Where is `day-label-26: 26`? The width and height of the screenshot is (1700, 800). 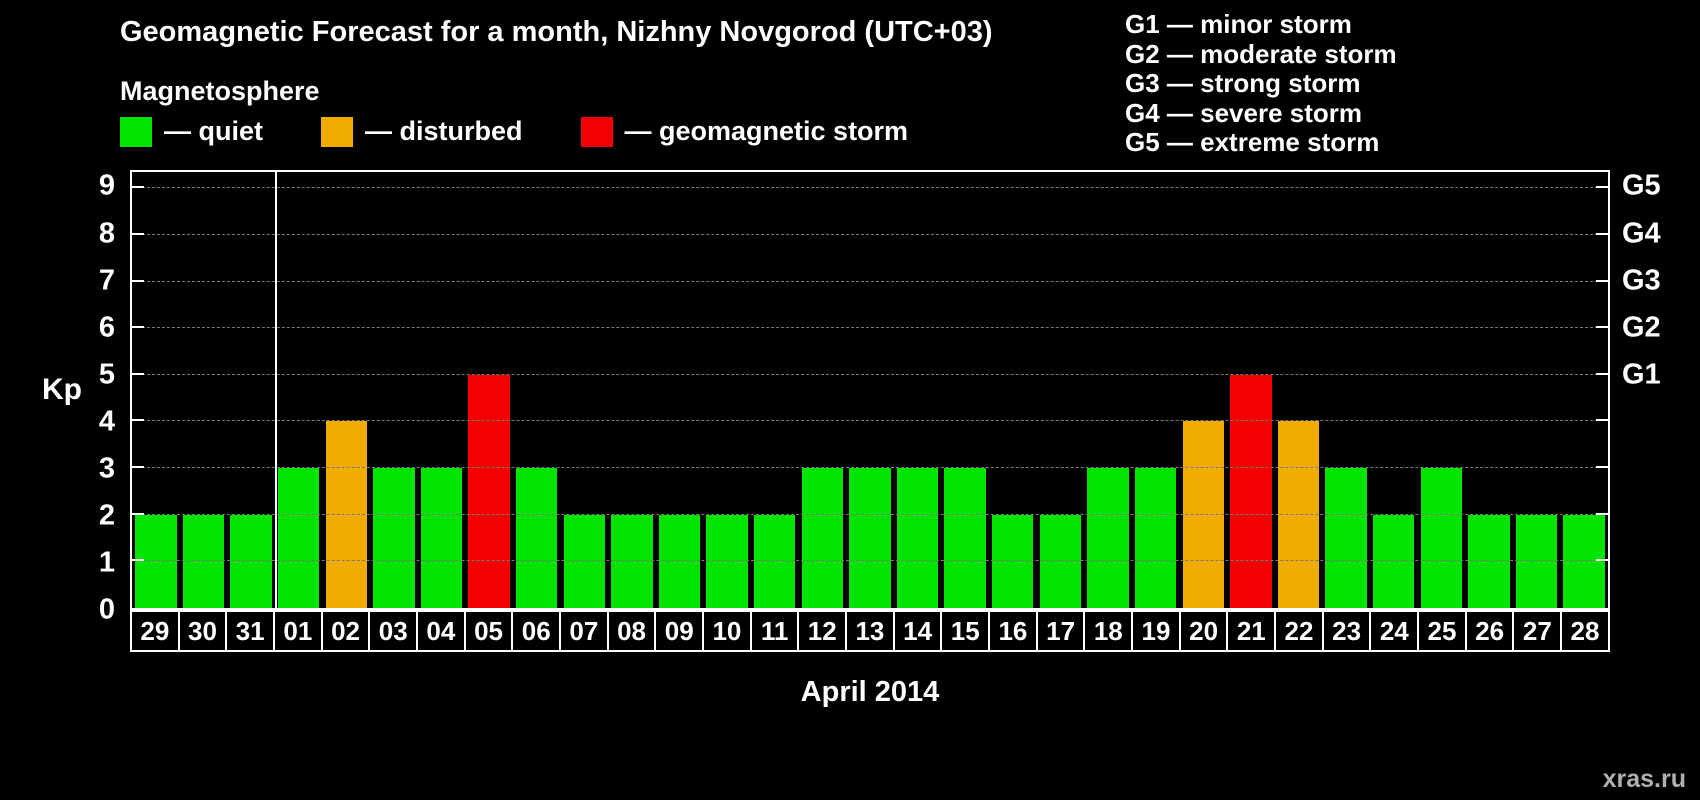 day-label-26: 26 is located at coordinates (1489, 631).